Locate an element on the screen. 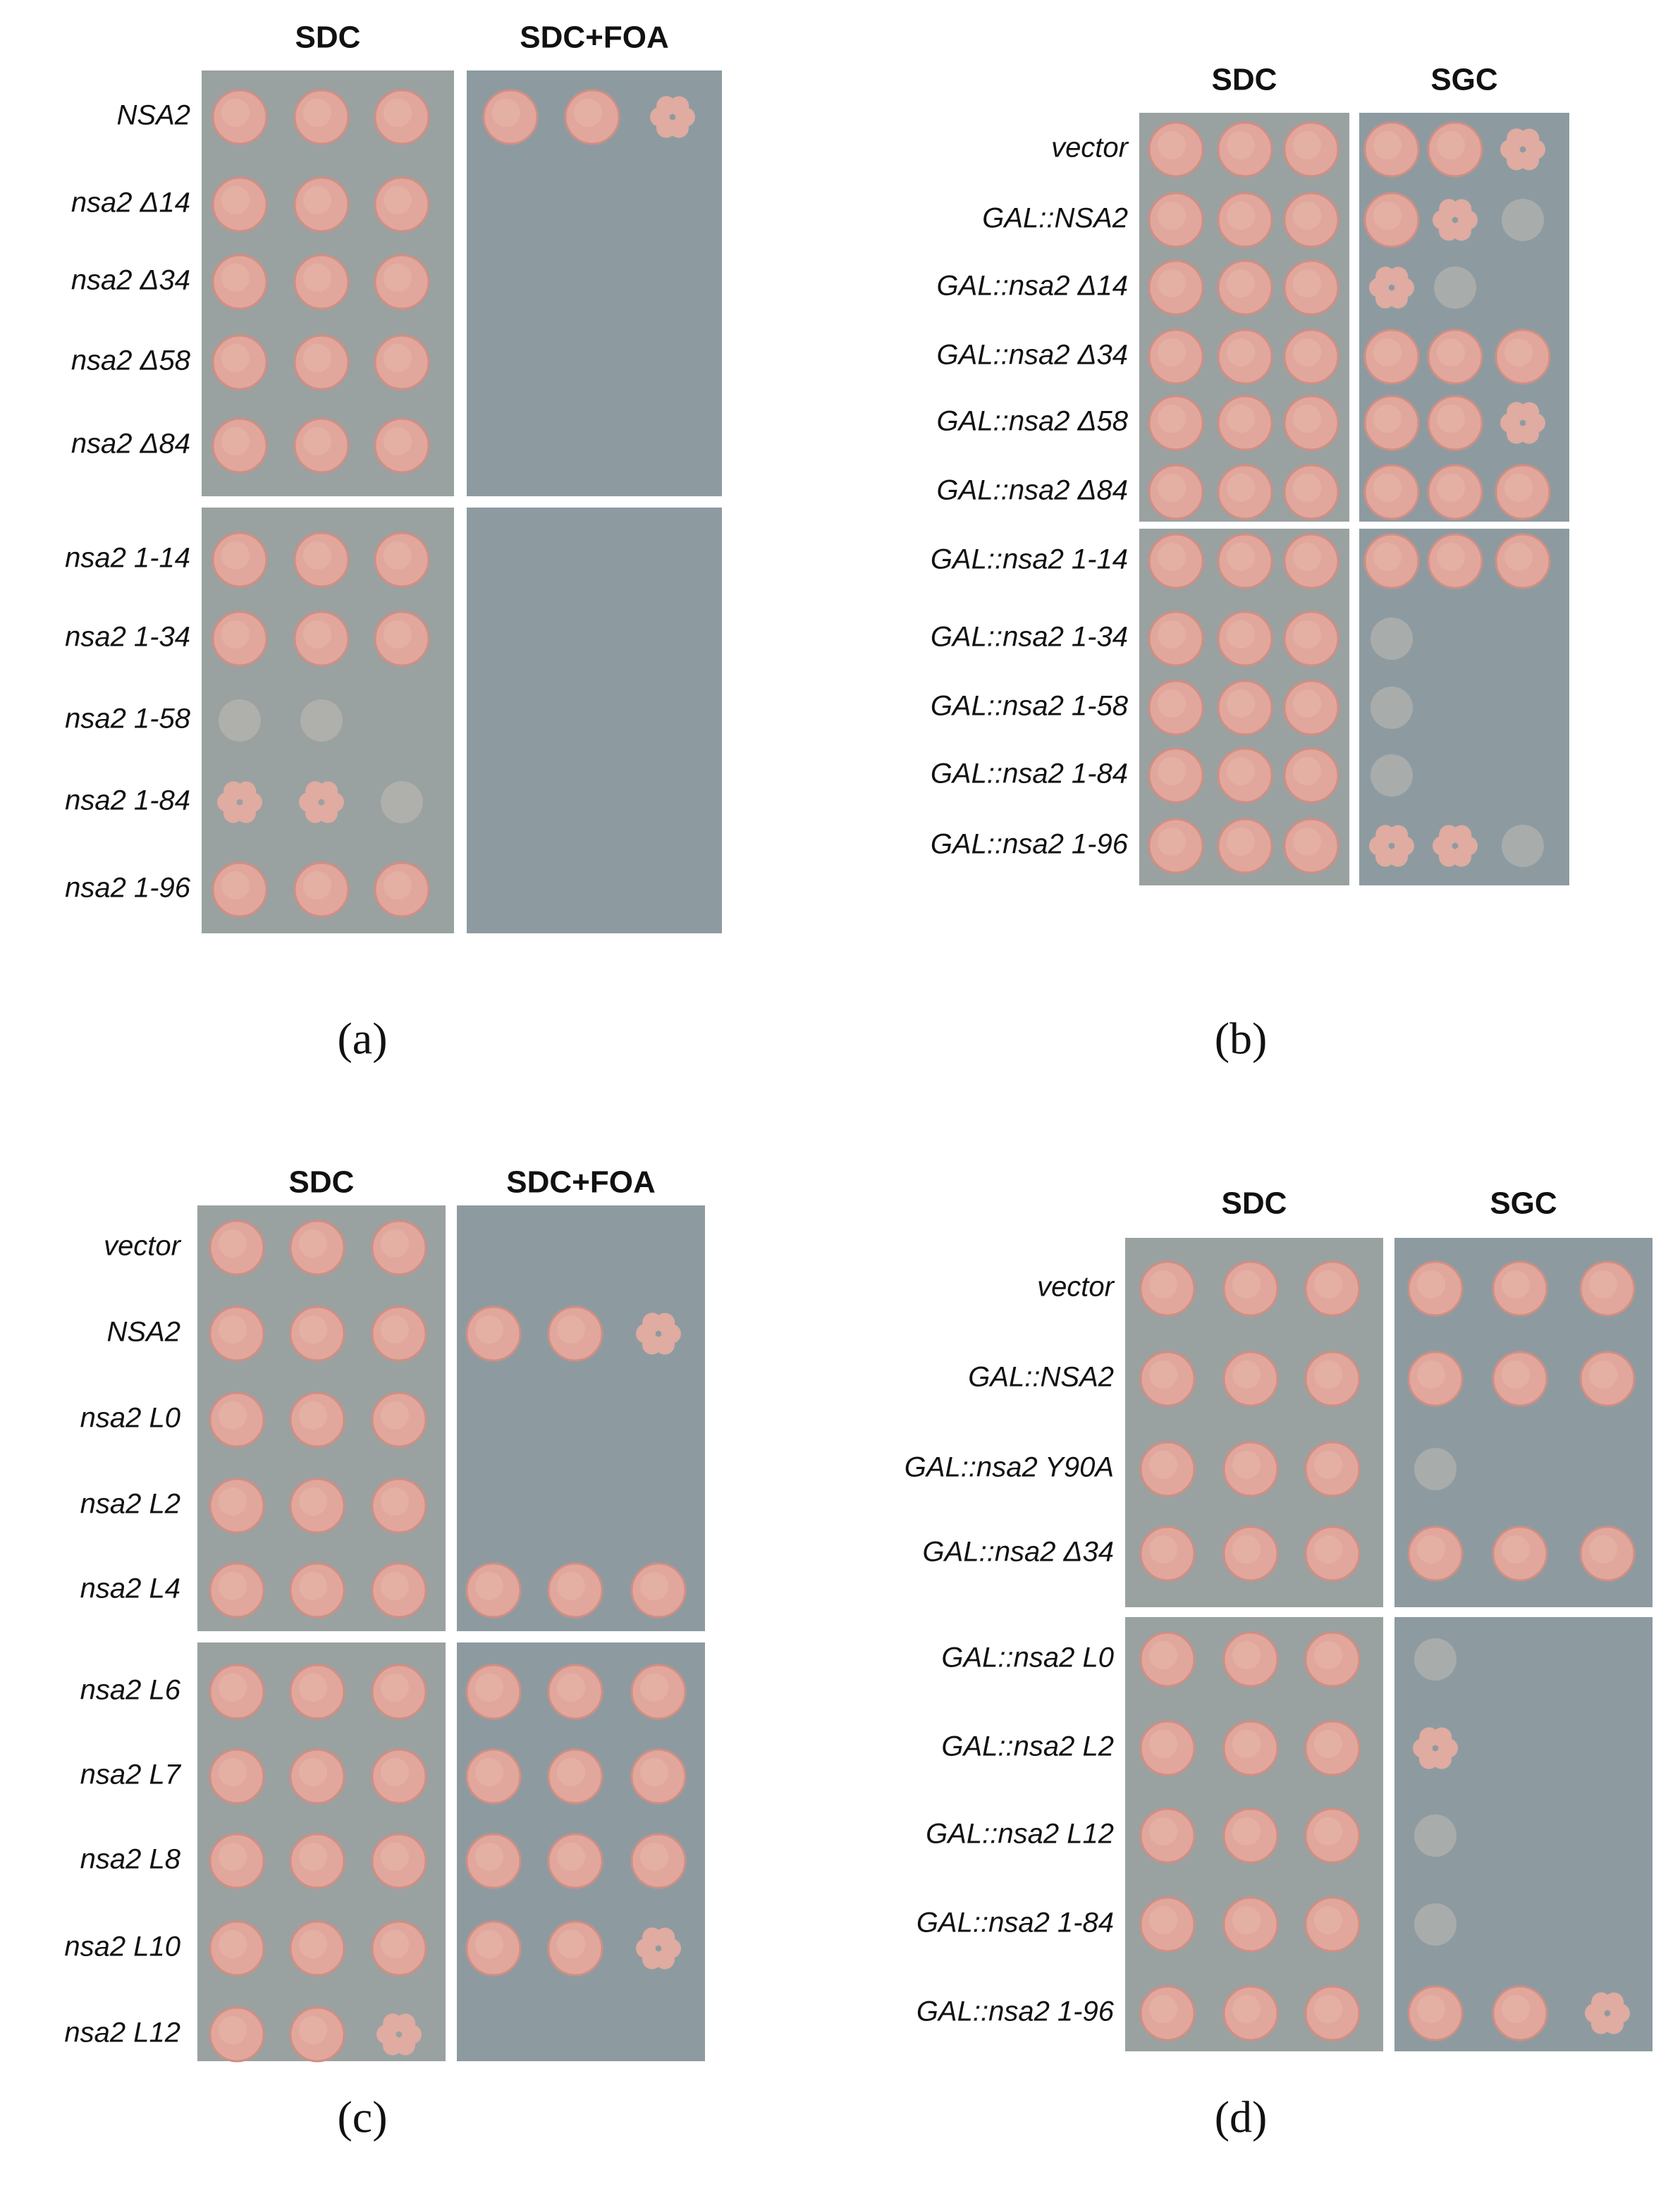 The height and width of the screenshot is (2205, 1680). strain-label: GAL::nsa2 L2 is located at coordinates (1027, 1747).